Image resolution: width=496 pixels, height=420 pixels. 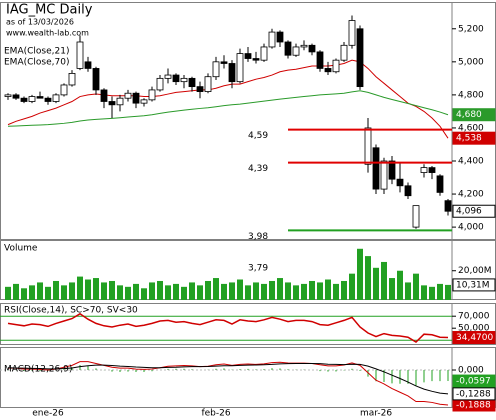 I want to click on last-value-label: -0,1888, so click(x=473, y=405).